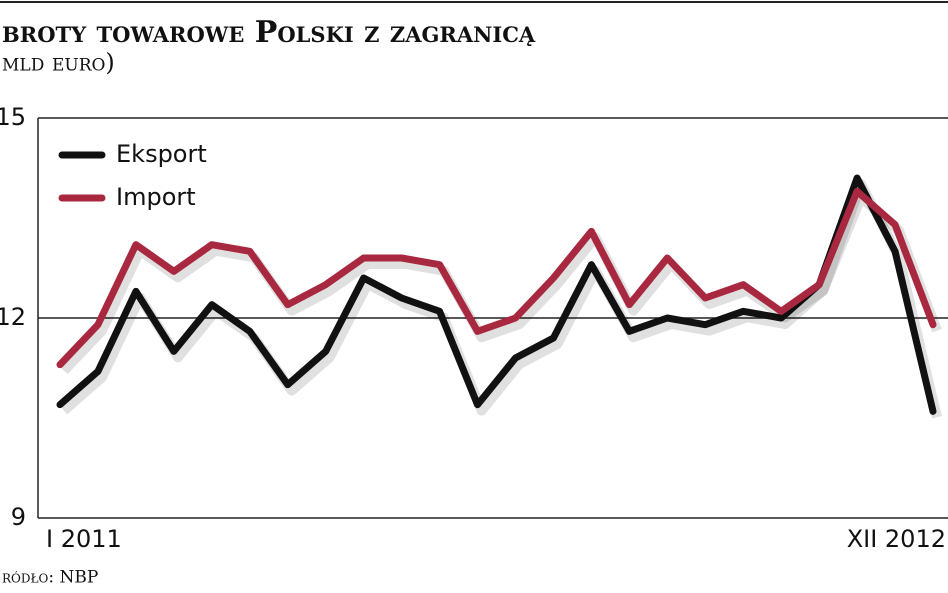  Describe the element at coordinates (58, 63) in the screenshot. I see `chart-subtitle: mld euro)` at that location.